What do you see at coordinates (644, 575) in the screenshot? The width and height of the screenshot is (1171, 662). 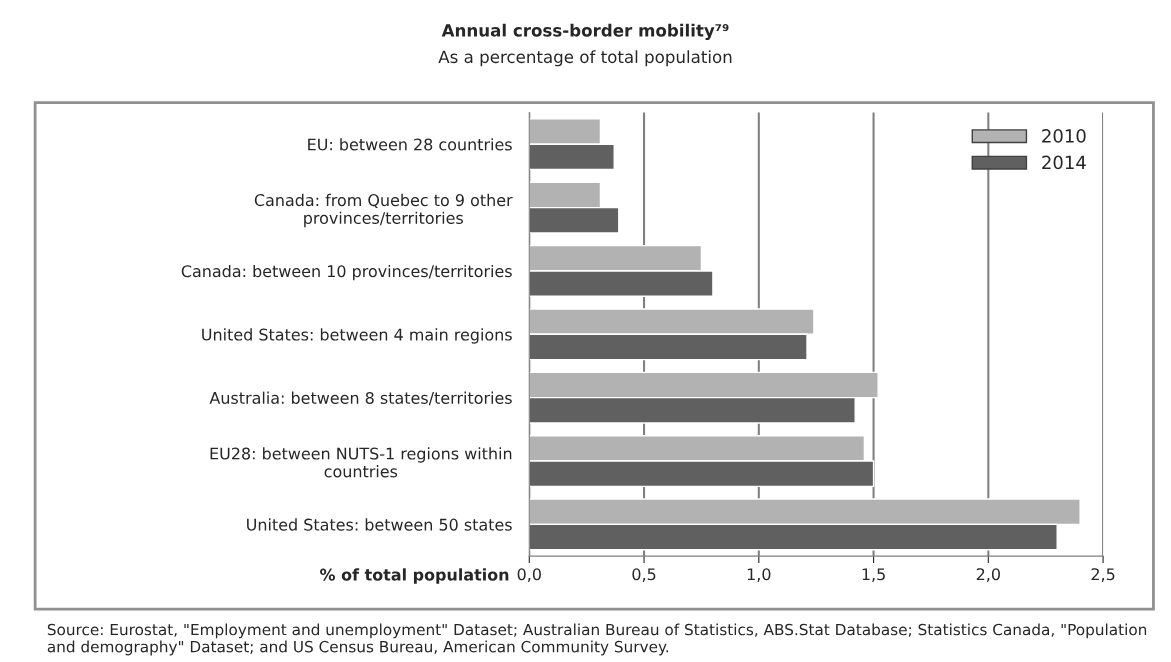 I see `x-tick-label: 0,5` at bounding box center [644, 575].